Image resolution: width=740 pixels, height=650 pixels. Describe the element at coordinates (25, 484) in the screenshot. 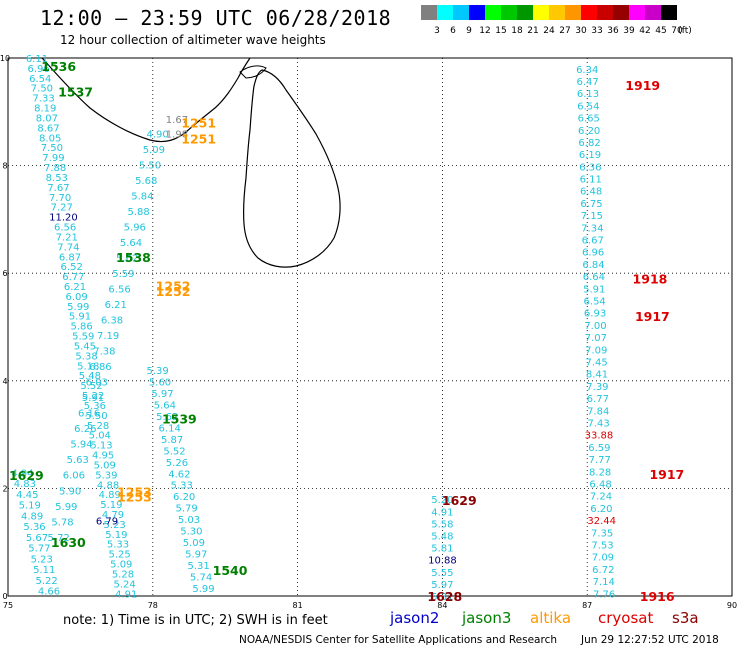

I see `wave-height-value: 4.83` at that location.